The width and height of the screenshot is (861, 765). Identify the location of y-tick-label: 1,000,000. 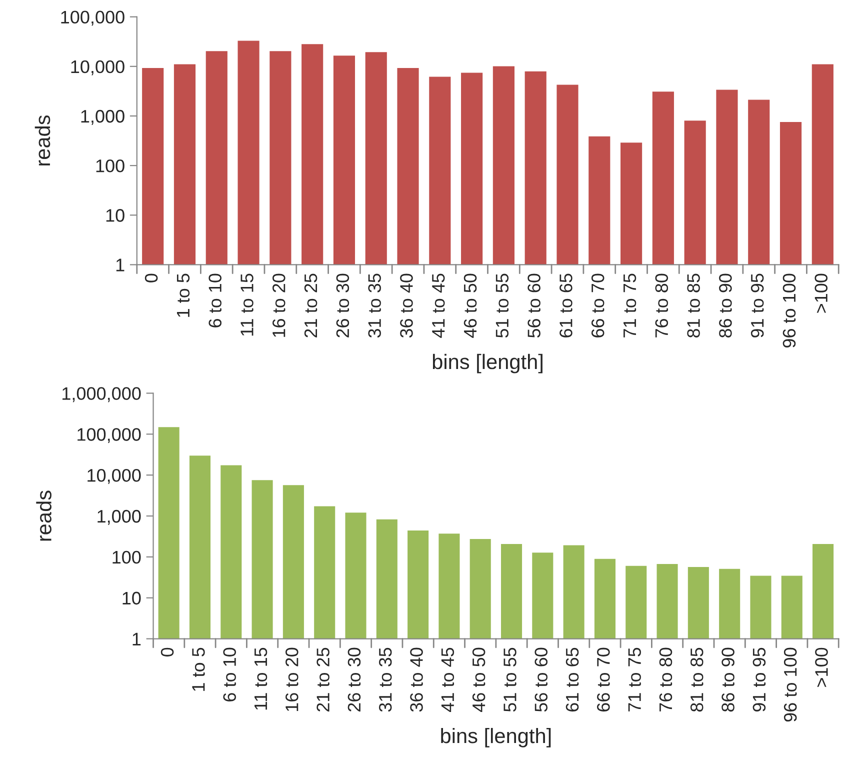
(101, 394).